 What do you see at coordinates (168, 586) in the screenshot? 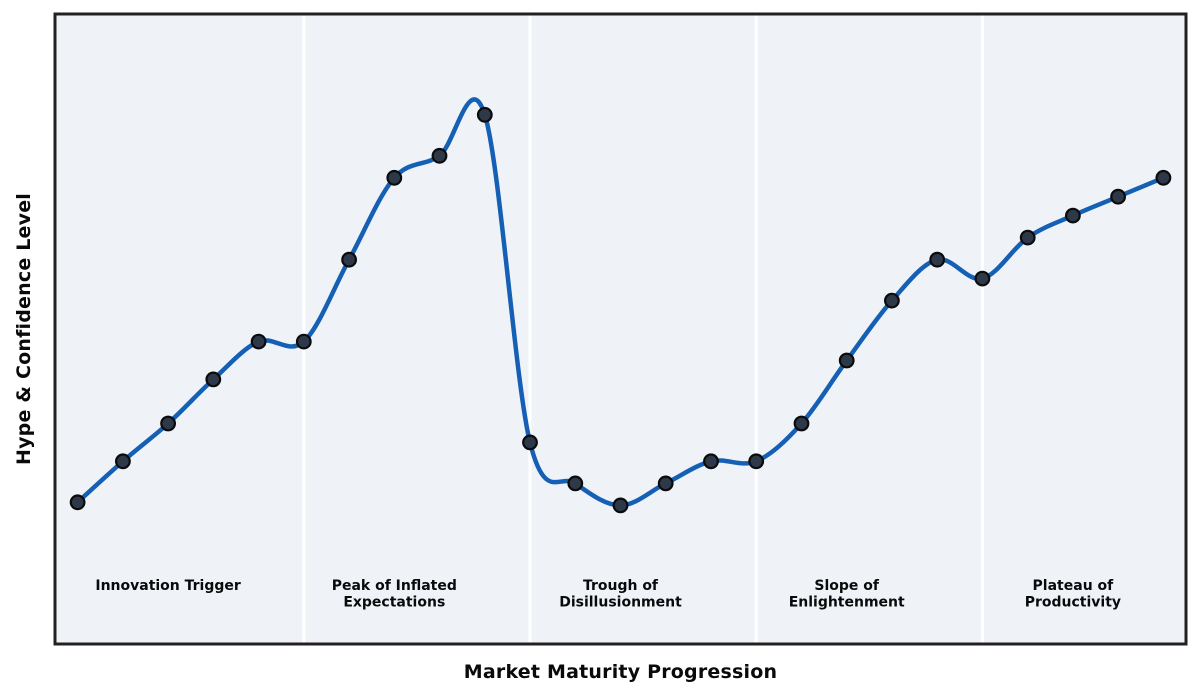
I see `phase-label: Innovation Trigger` at bounding box center [168, 586].